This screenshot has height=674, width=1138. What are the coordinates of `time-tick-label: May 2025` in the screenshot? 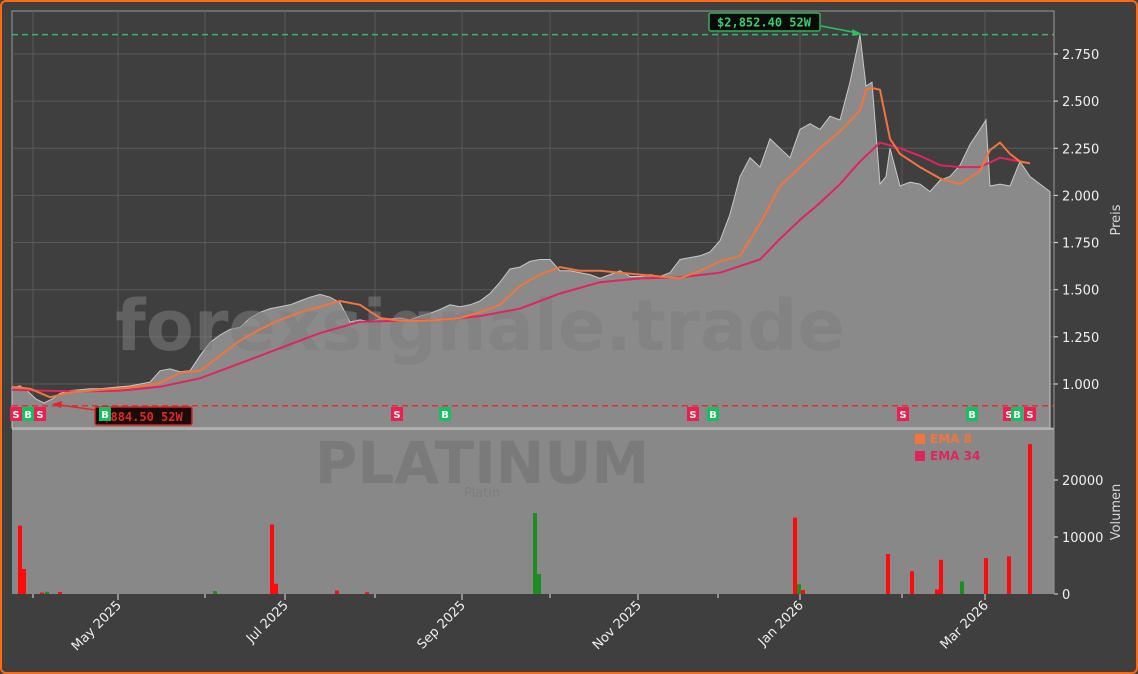 It's located at (97, 626).